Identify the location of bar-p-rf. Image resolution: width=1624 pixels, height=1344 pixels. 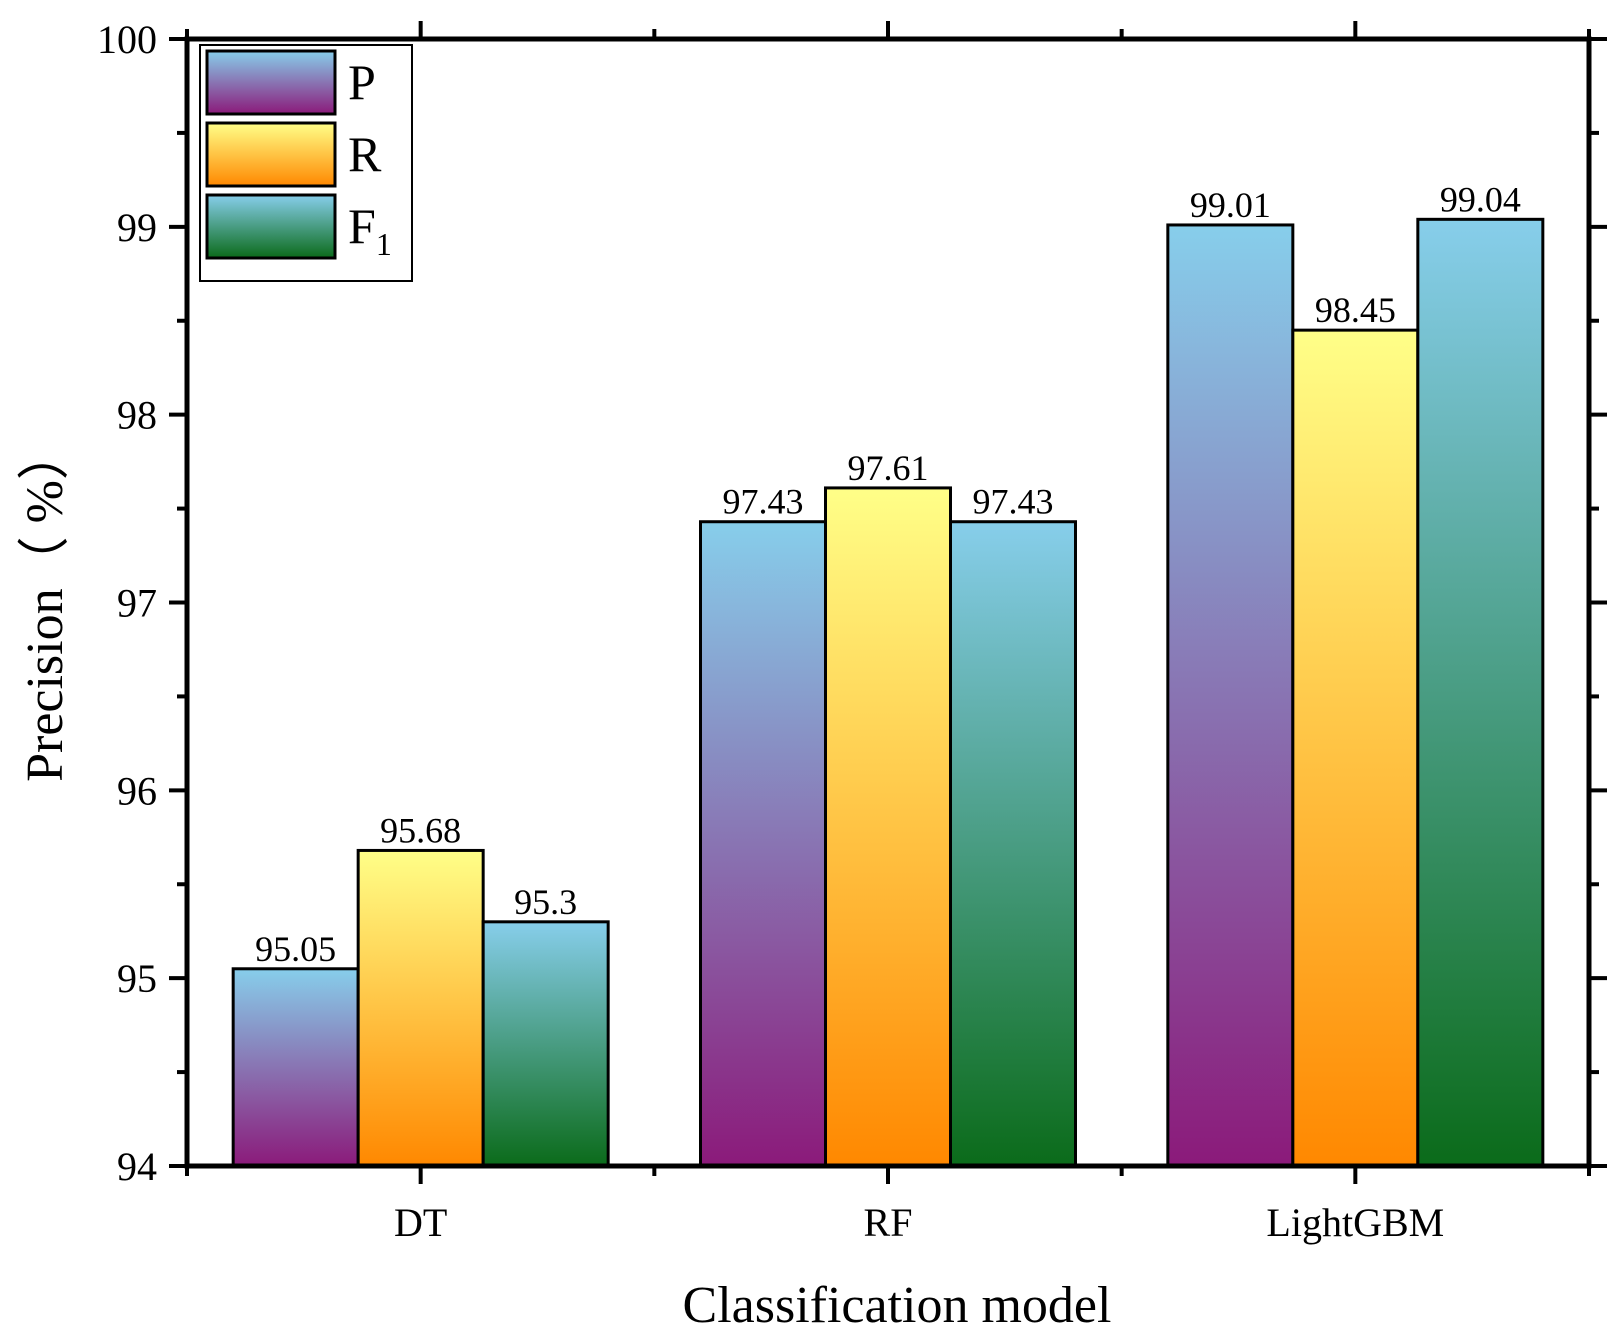
(763, 844).